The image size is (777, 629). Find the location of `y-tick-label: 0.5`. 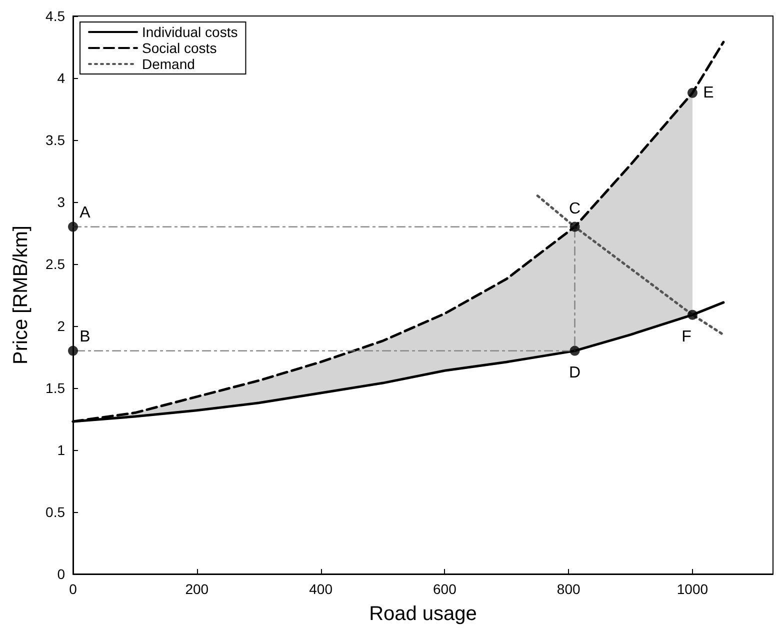

y-tick-label: 0.5 is located at coordinates (56, 512).